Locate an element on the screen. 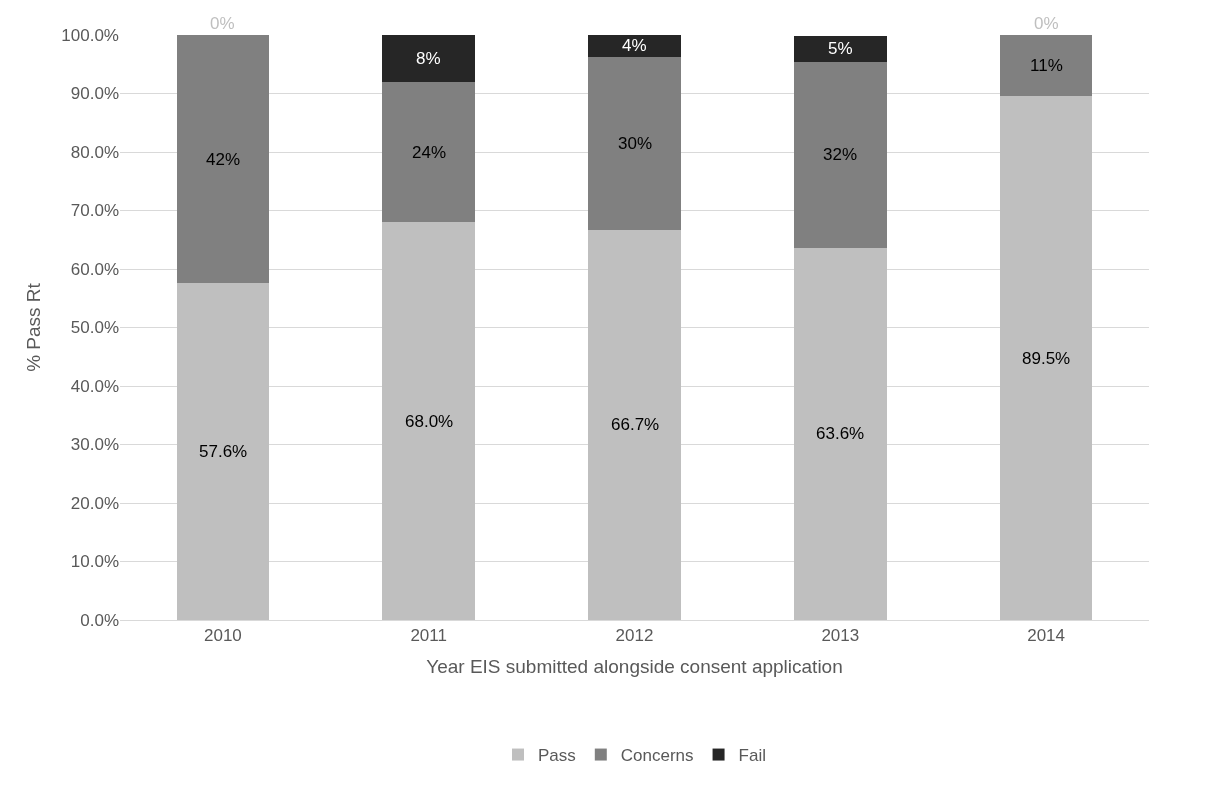  data-label: 66.7% is located at coordinates (635, 424).